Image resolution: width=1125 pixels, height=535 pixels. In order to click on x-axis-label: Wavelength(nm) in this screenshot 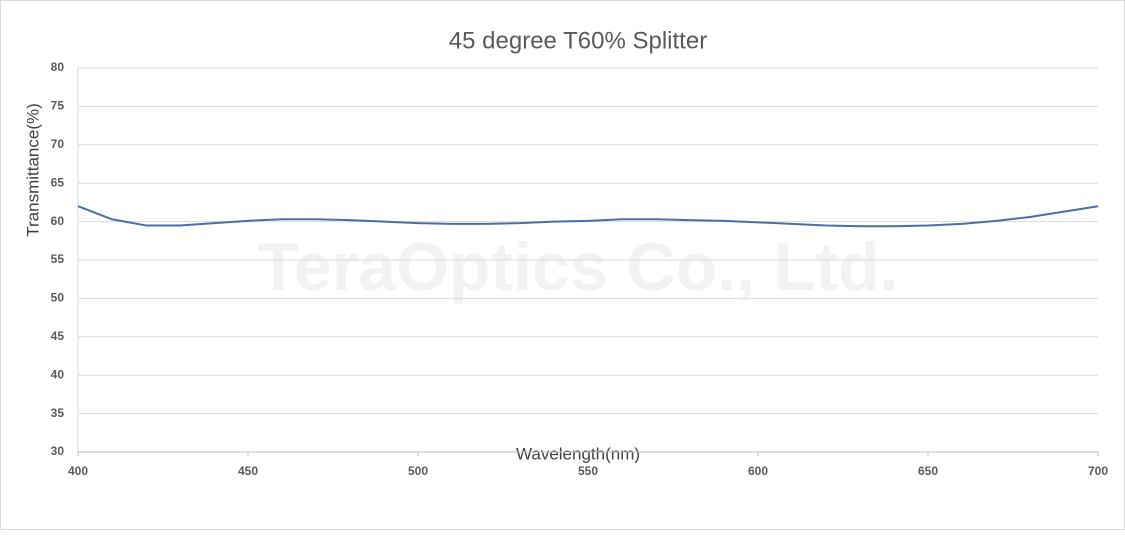, I will do `click(578, 453)`.